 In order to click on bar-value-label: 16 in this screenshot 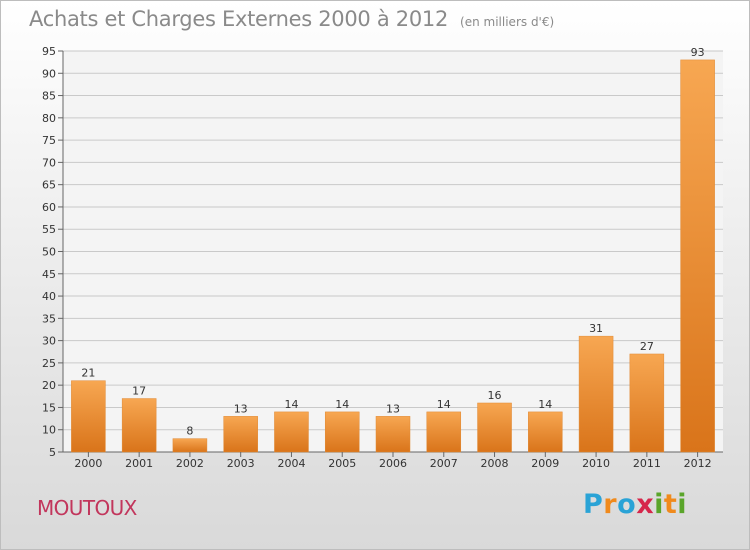, I will do `click(495, 395)`.